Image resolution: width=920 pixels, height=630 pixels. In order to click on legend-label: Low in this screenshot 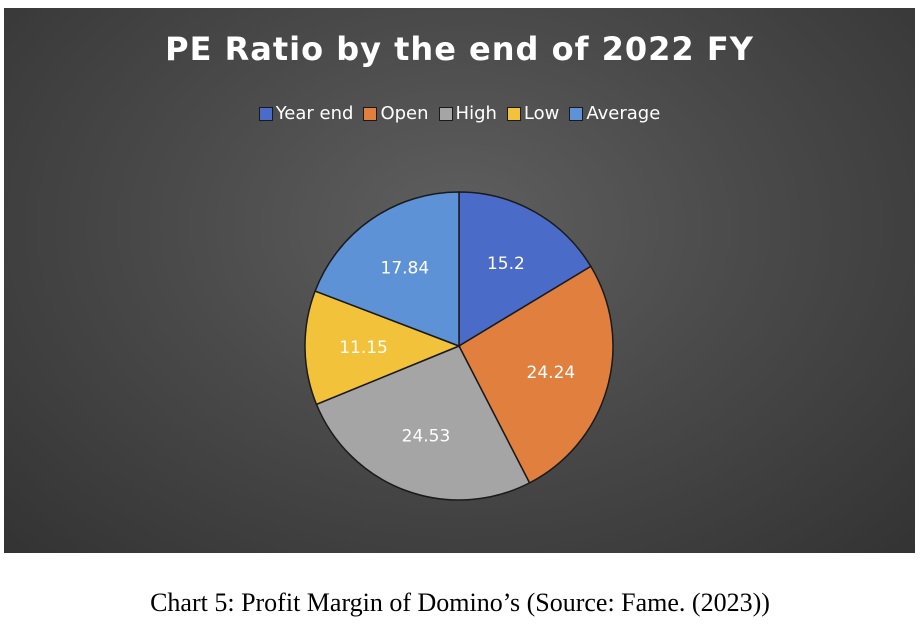, I will do `click(541, 113)`.